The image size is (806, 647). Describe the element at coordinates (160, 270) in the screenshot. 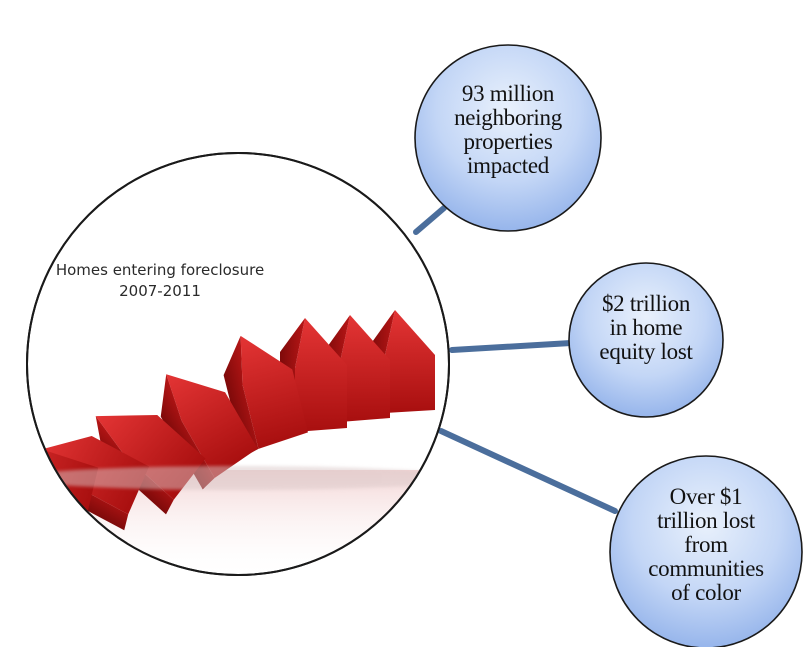

I see `caption-title: Homes entering foreclosure` at that location.